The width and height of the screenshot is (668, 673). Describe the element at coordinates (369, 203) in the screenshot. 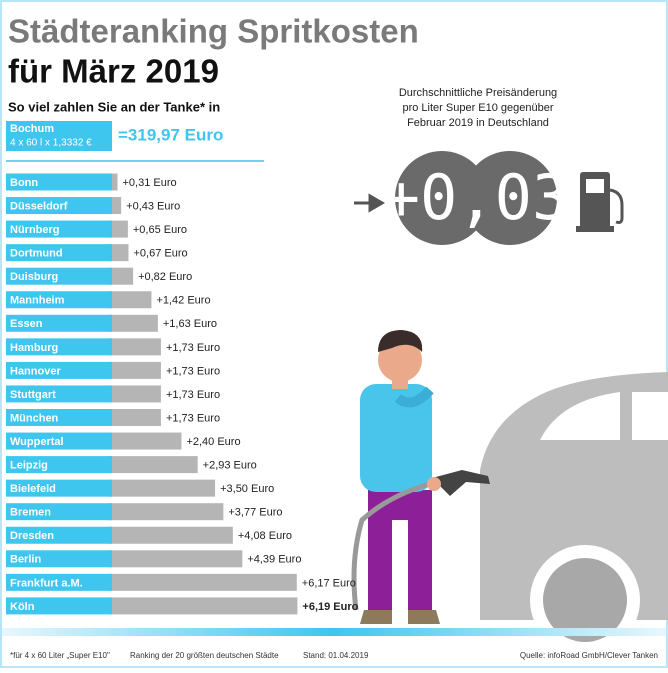

I see `arrow` at that location.